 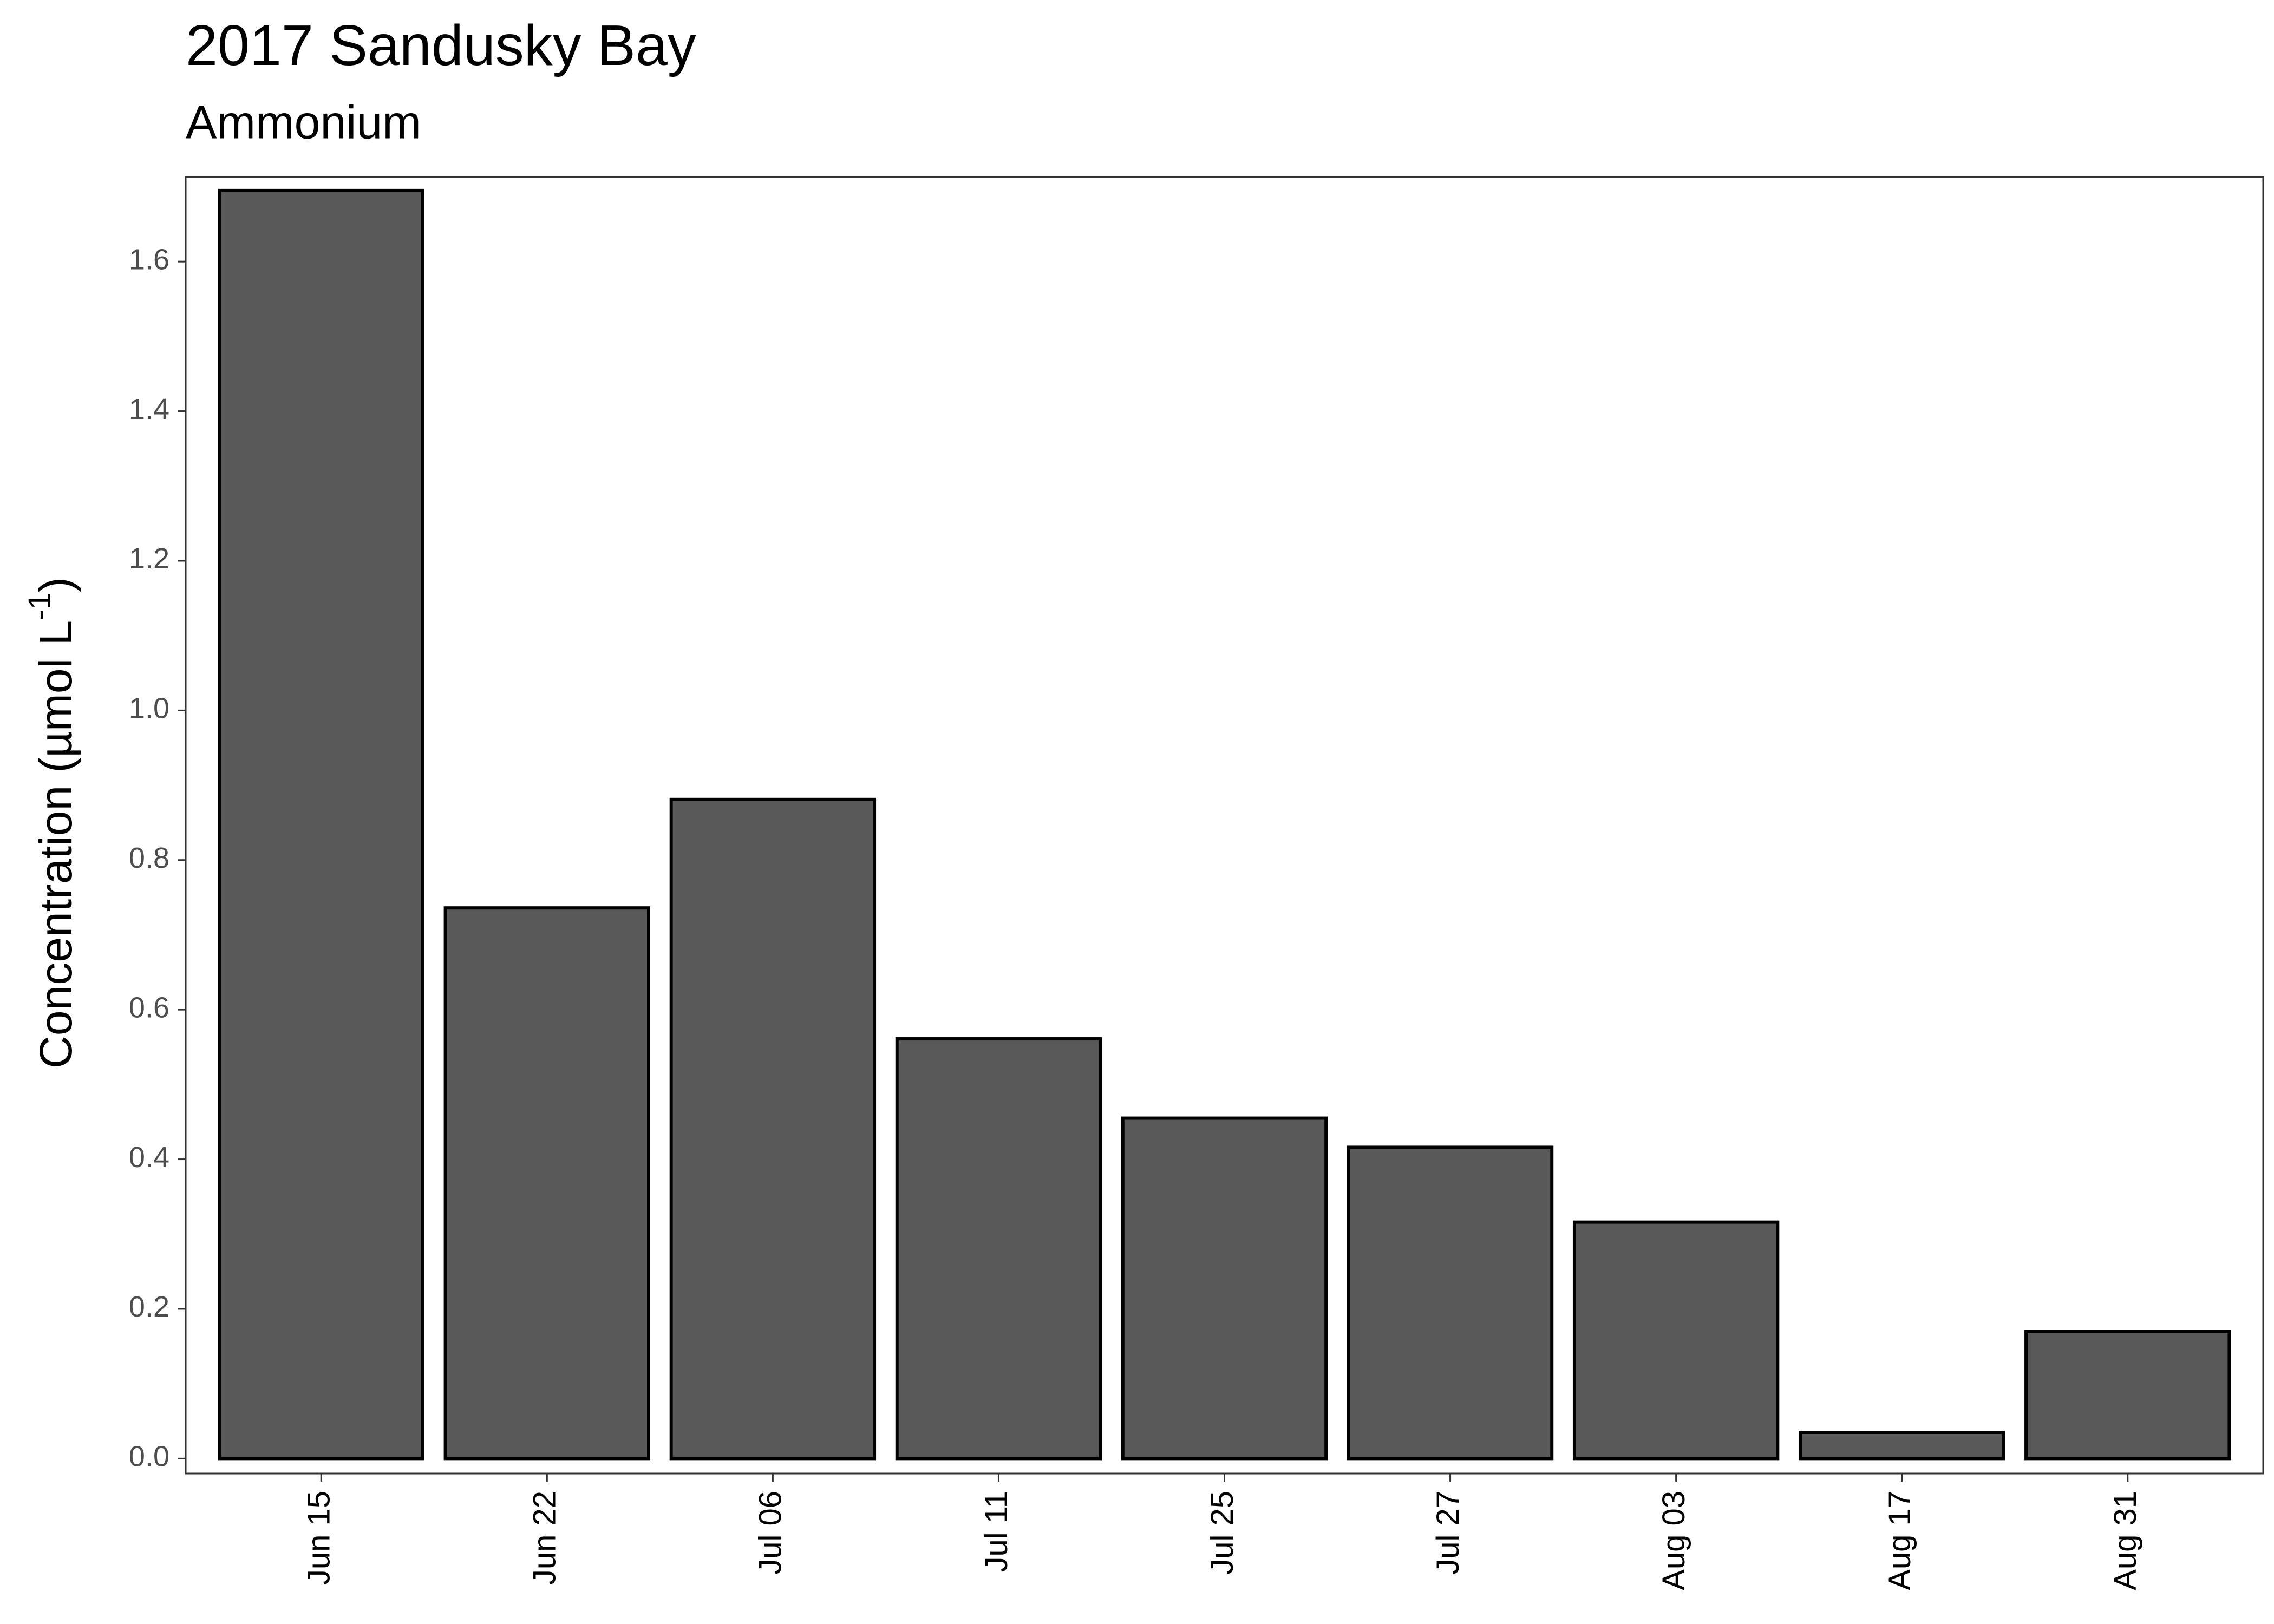 I want to click on x-tick-label: Aug 17, so click(x=1900, y=1540).